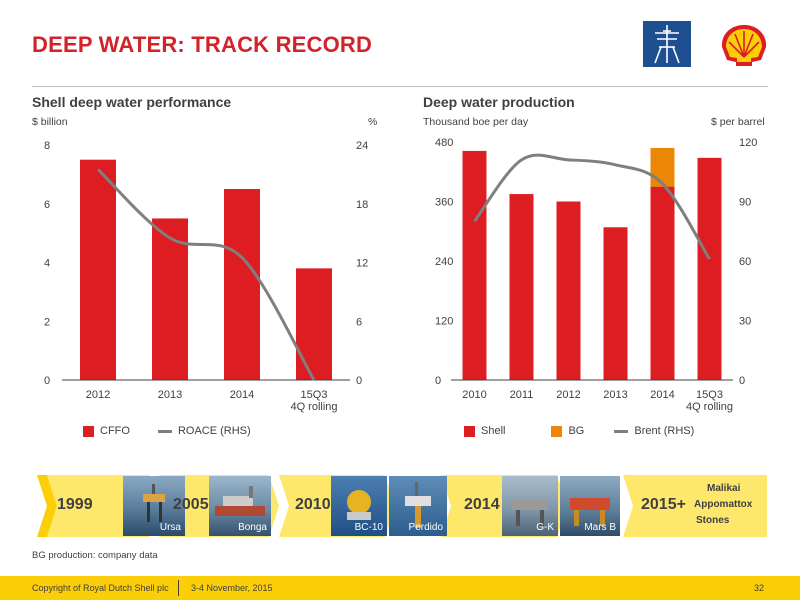 The image size is (800, 600). What do you see at coordinates (418, 506) in the screenshot?
I see `timeline-photo-perdido: Perdido` at bounding box center [418, 506].